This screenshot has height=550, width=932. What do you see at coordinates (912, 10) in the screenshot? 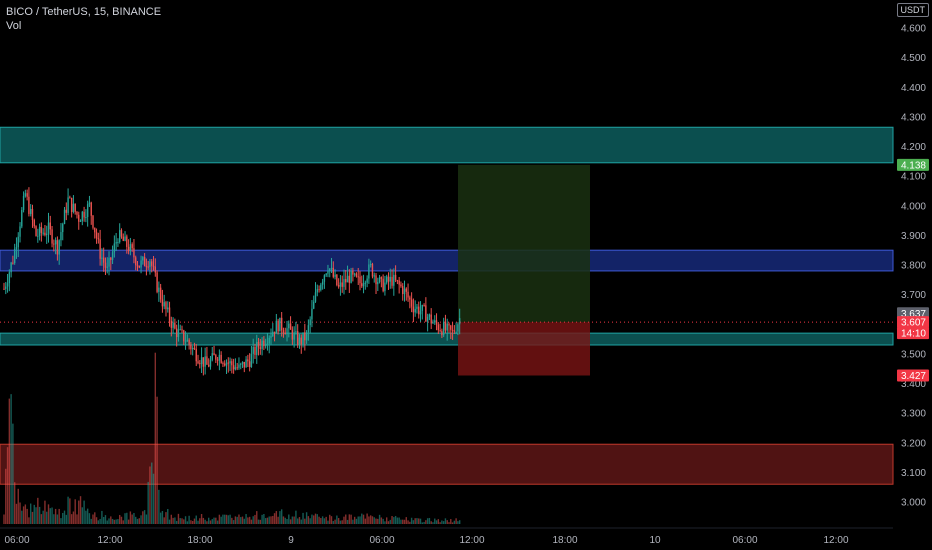
I see `currency-badge: USDT` at bounding box center [912, 10].